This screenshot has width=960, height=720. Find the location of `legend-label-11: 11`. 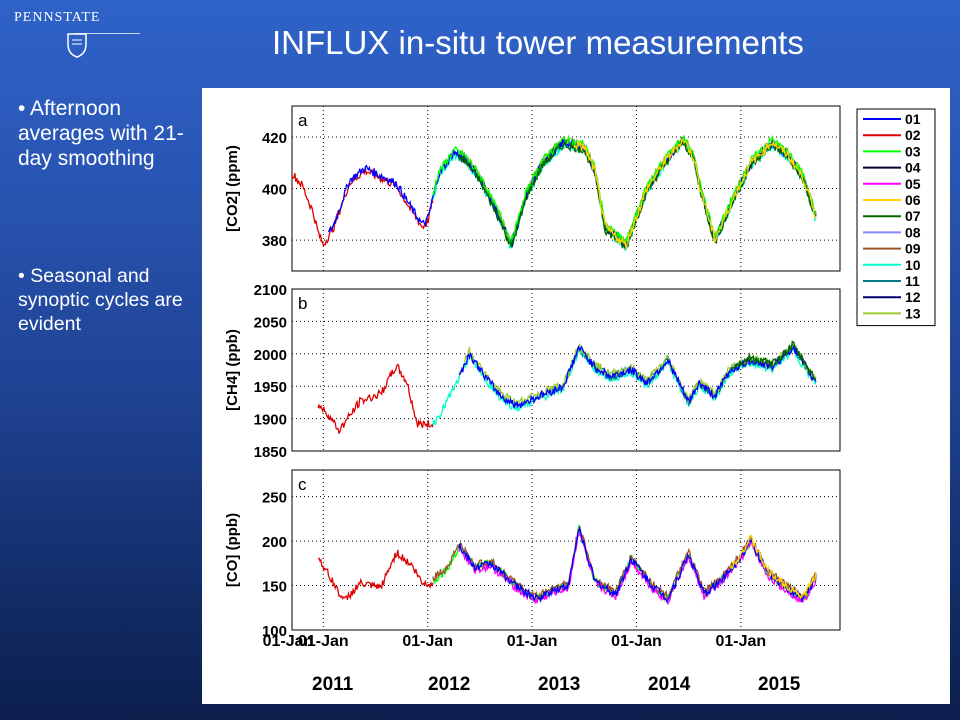

legend-label-11: 11 is located at coordinates (912, 281).